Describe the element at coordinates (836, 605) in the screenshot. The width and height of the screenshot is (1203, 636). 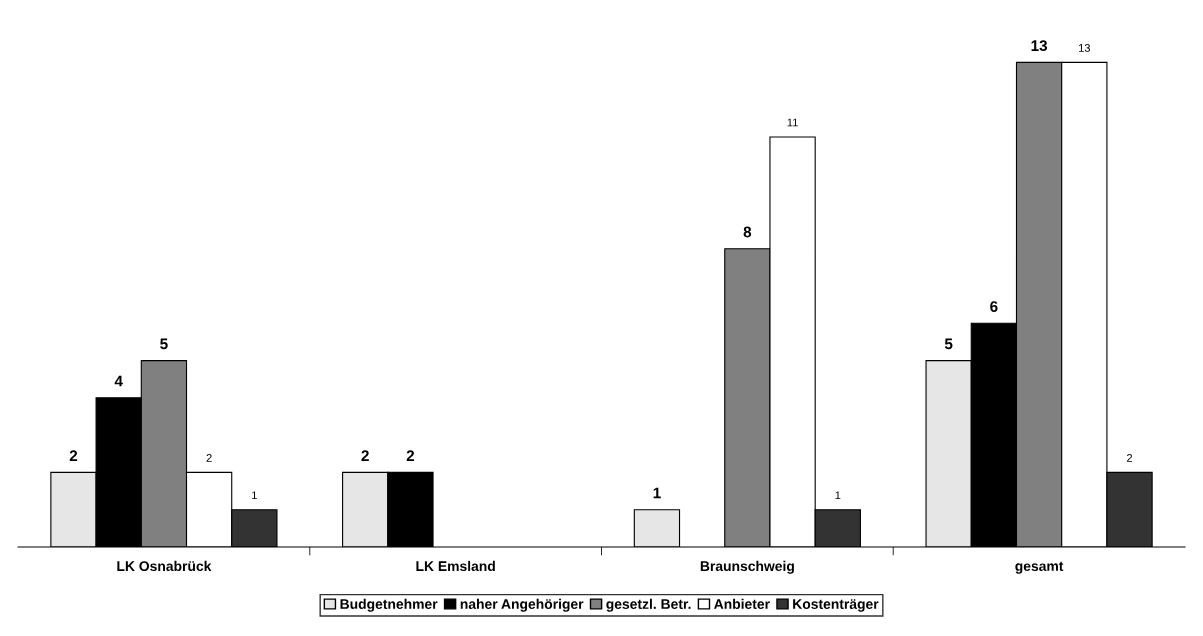
I see `legend-label: Kostenträger` at that location.